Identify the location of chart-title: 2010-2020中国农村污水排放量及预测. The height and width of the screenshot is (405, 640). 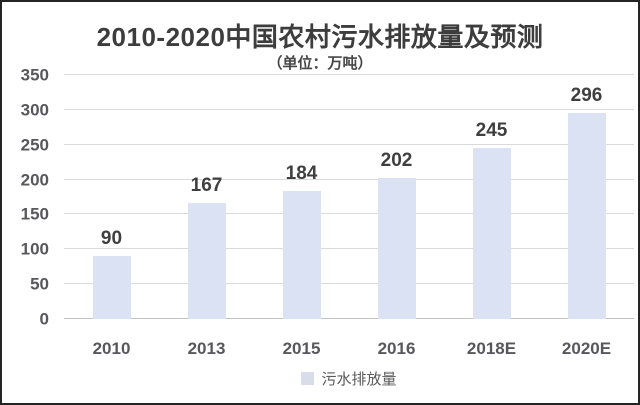
(320, 37).